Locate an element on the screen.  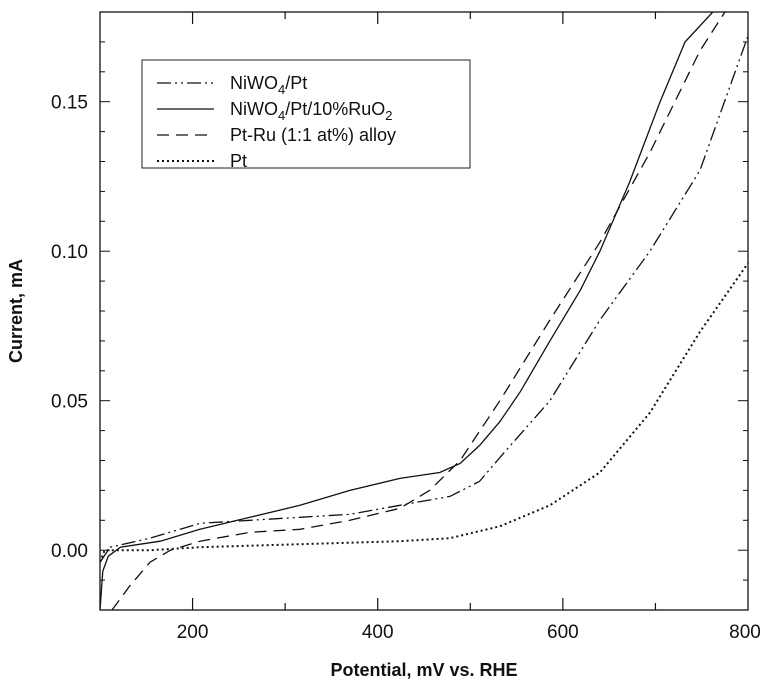
x-tick-label: 400 is located at coordinates (378, 632).